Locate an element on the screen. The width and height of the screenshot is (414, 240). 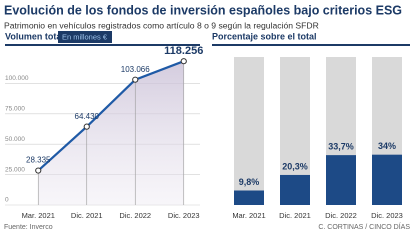
y-tick-label: 0 is located at coordinates (7, 200).